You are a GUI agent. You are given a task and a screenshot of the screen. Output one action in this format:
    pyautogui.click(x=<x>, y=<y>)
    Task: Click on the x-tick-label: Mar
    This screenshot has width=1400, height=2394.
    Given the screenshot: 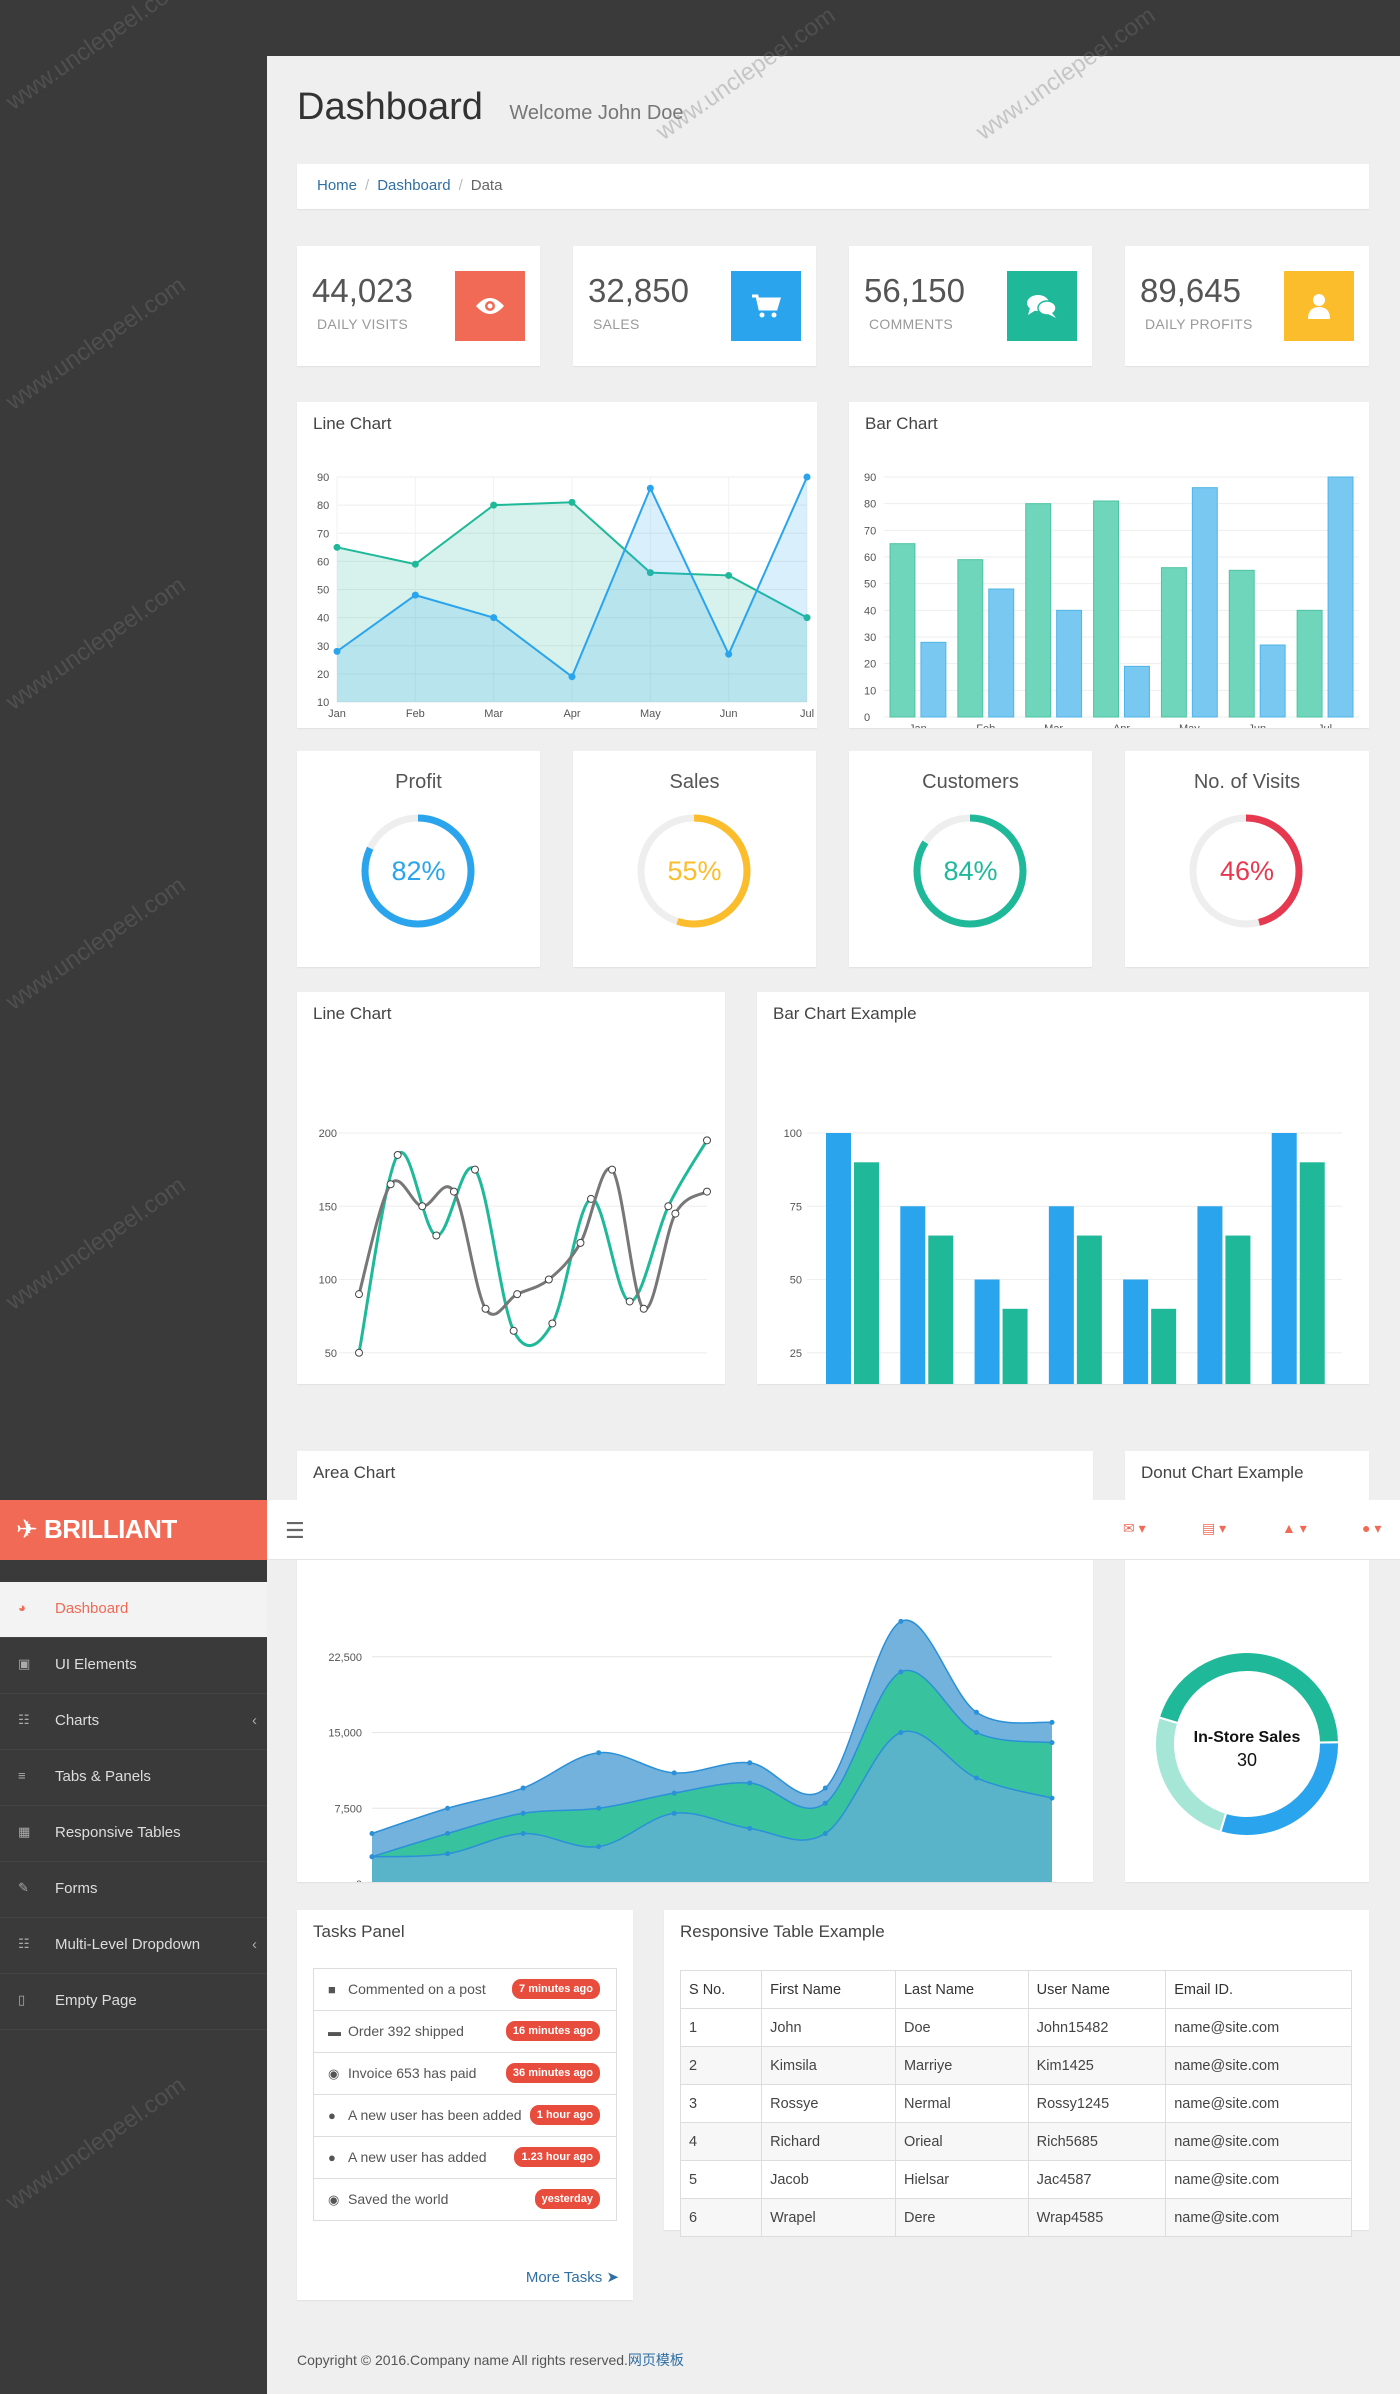 What is the action you would take?
    pyautogui.click(x=1053, y=725)
    